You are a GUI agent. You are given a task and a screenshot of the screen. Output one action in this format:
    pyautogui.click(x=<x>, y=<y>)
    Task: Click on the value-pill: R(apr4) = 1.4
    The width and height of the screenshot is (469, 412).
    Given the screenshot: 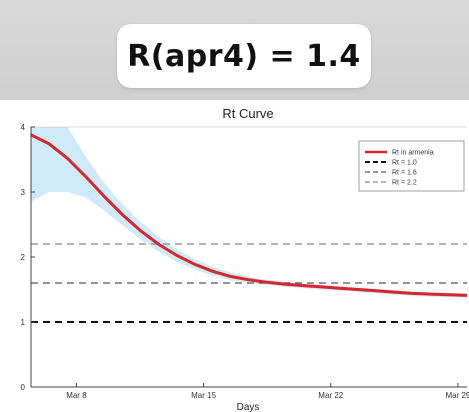 What is the action you would take?
    pyautogui.click(x=244, y=56)
    